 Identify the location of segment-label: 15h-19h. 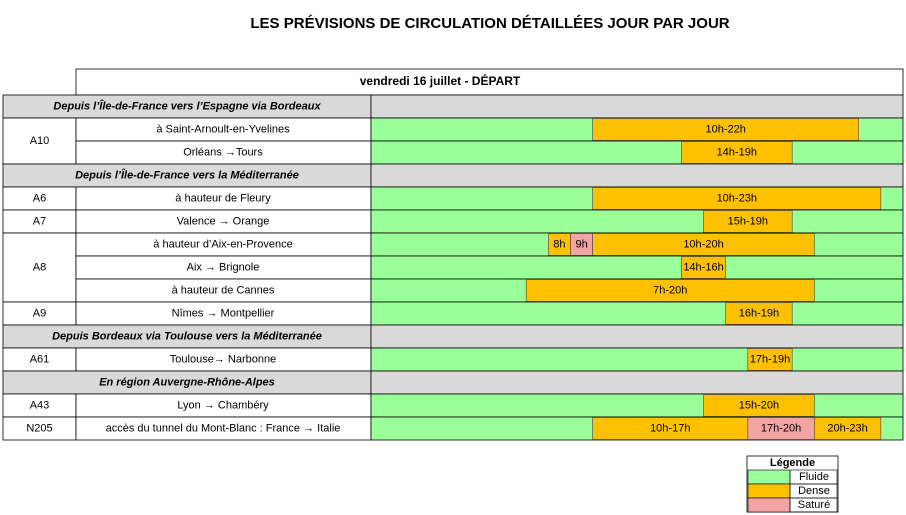
(748, 221).